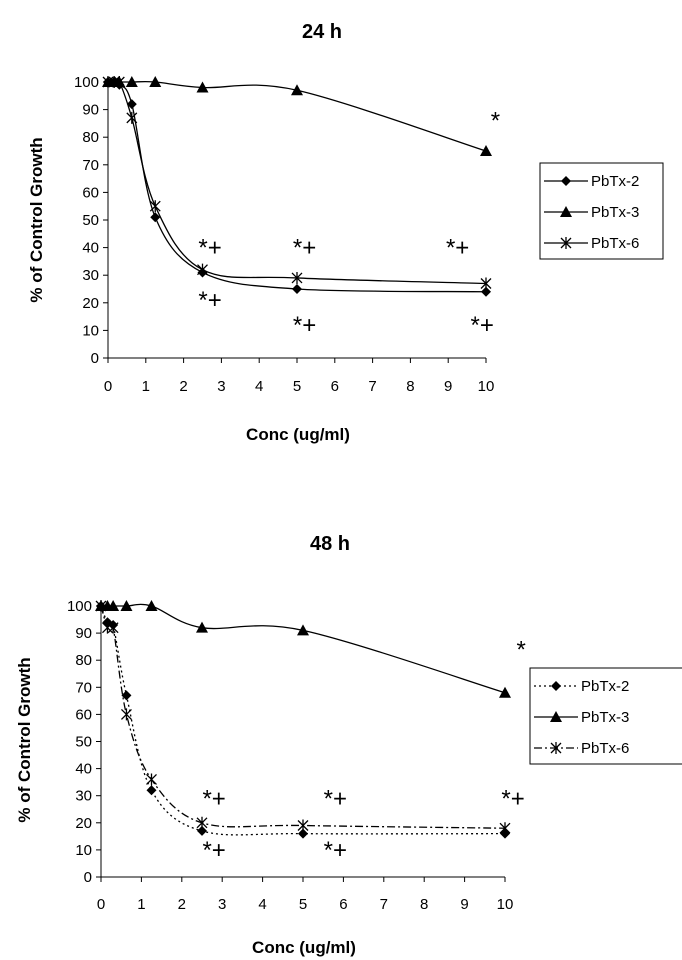  What do you see at coordinates (322, 32) in the screenshot?
I see `chart-title: 24 h` at bounding box center [322, 32].